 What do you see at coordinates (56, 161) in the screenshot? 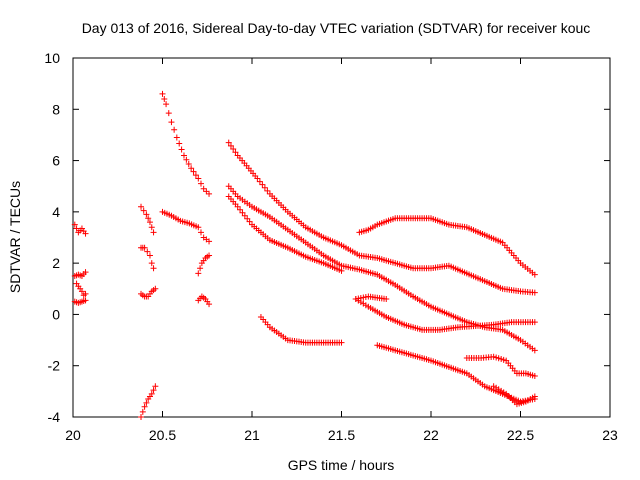
I see `y-tick-label: 6` at bounding box center [56, 161].